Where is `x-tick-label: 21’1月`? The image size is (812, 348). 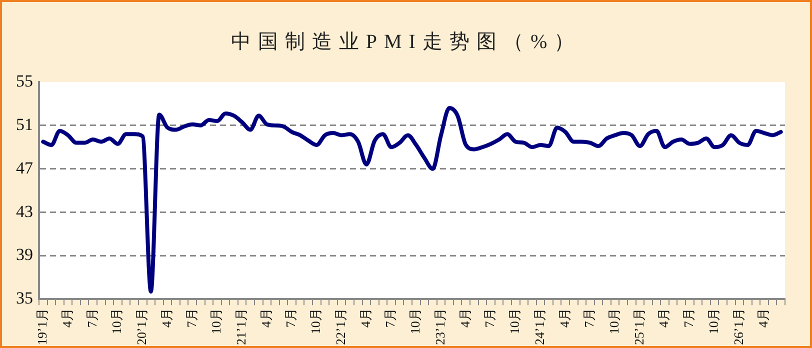 x-tick-label: 21’1月 is located at coordinates (241, 327).